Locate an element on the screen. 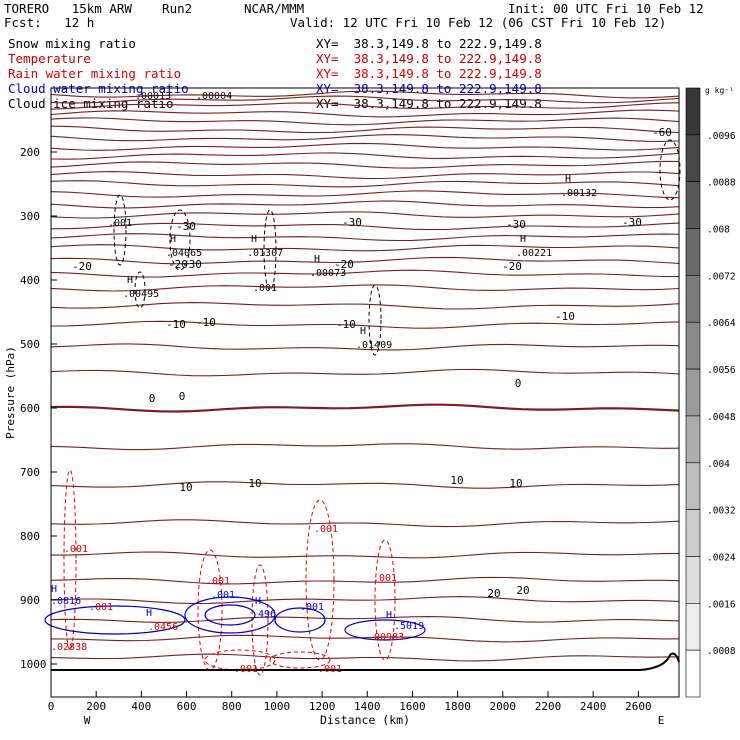  x-tick-label: 200 is located at coordinates (96, 706).